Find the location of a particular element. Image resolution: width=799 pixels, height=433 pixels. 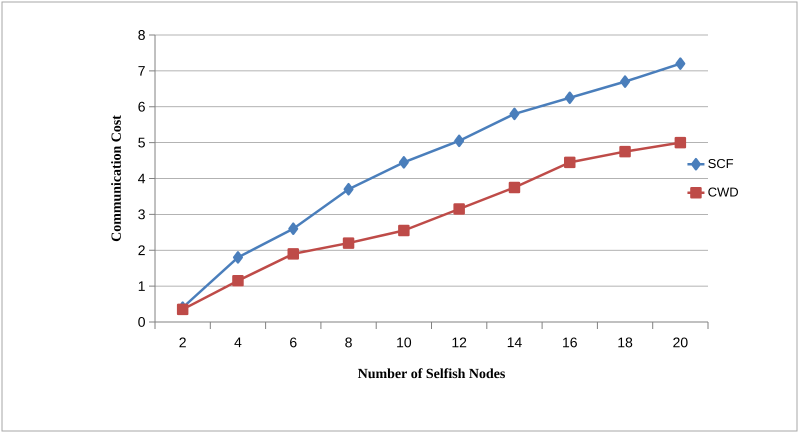

y-tick-label: 5 is located at coordinates (141, 143).